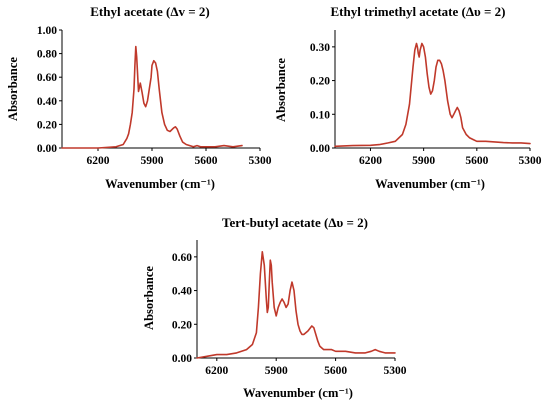 This screenshot has height=406, width=550. Describe the element at coordinates (150, 11) in the screenshot. I see `chart-title-ethyl-acetate: Ethyl acetate (Δv = 2)` at that location.